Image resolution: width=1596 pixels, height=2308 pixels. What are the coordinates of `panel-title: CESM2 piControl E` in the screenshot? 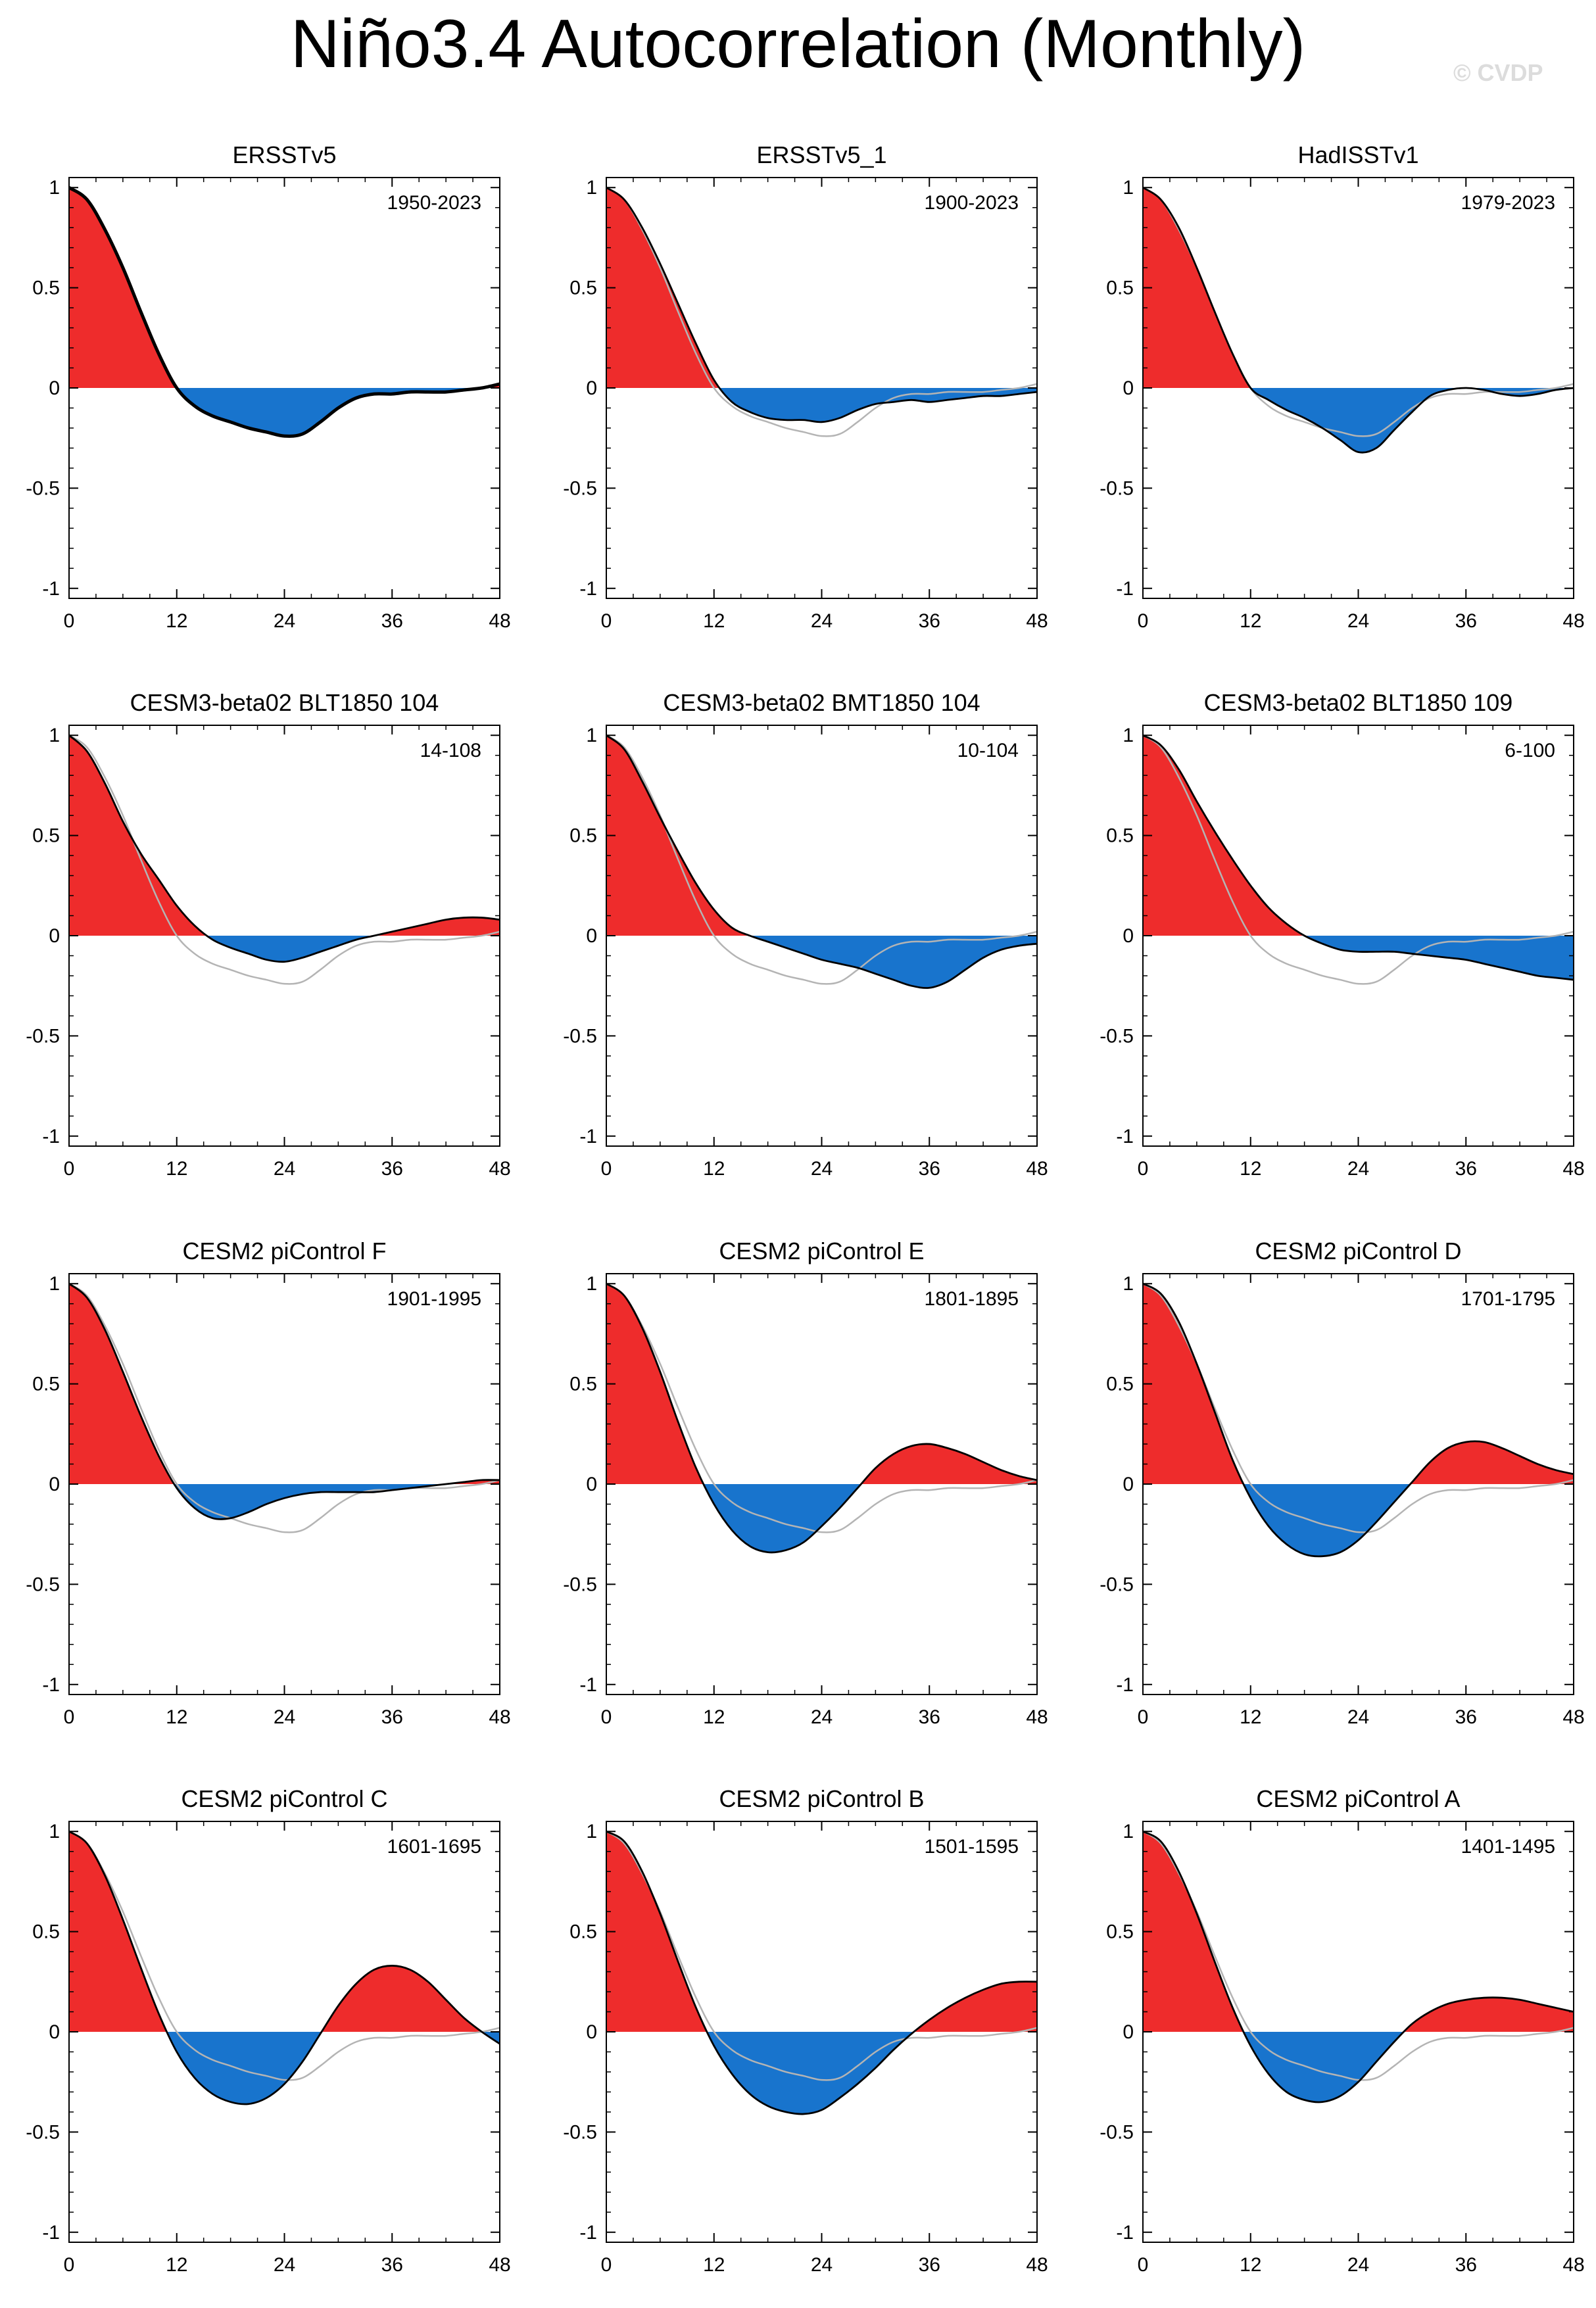 It's located at (821, 1251).